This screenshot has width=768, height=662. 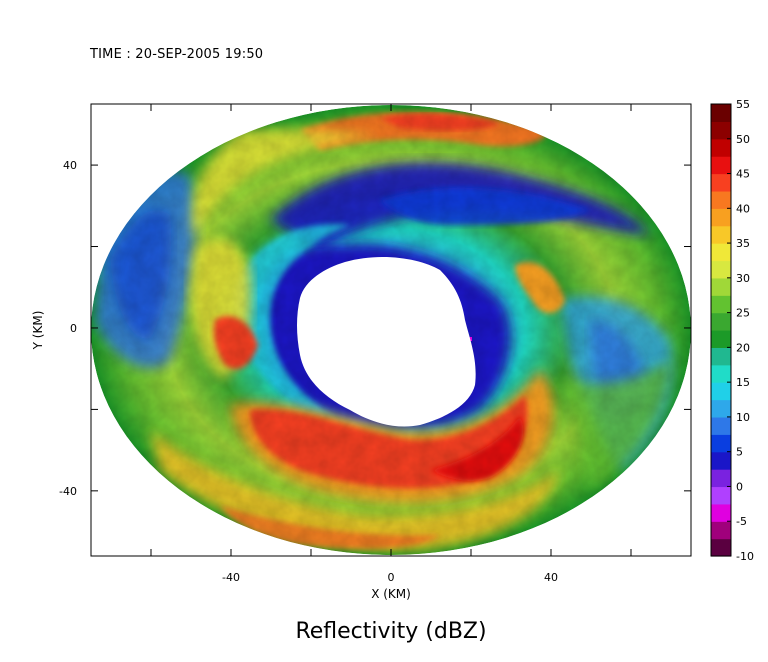 What do you see at coordinates (743, 347) in the screenshot?
I see `colorbar-label: 20` at bounding box center [743, 347].